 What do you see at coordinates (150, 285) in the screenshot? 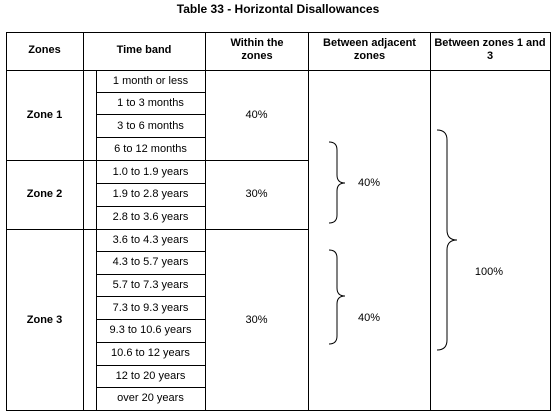
I see `time-band-cell: 5.7 to 7.3 years` at bounding box center [150, 285].